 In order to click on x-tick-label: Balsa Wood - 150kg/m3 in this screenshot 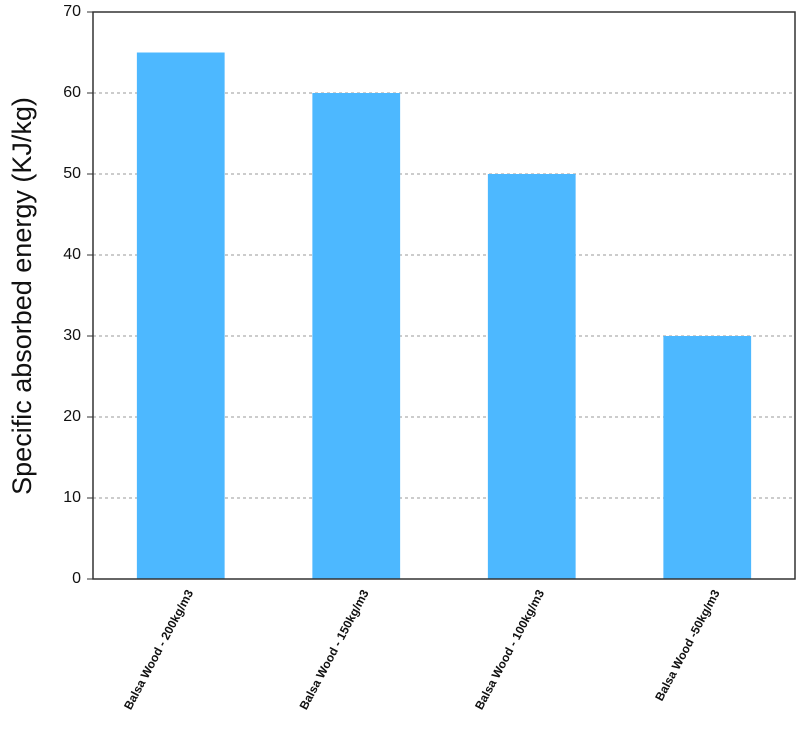, I will do `click(334, 649)`.